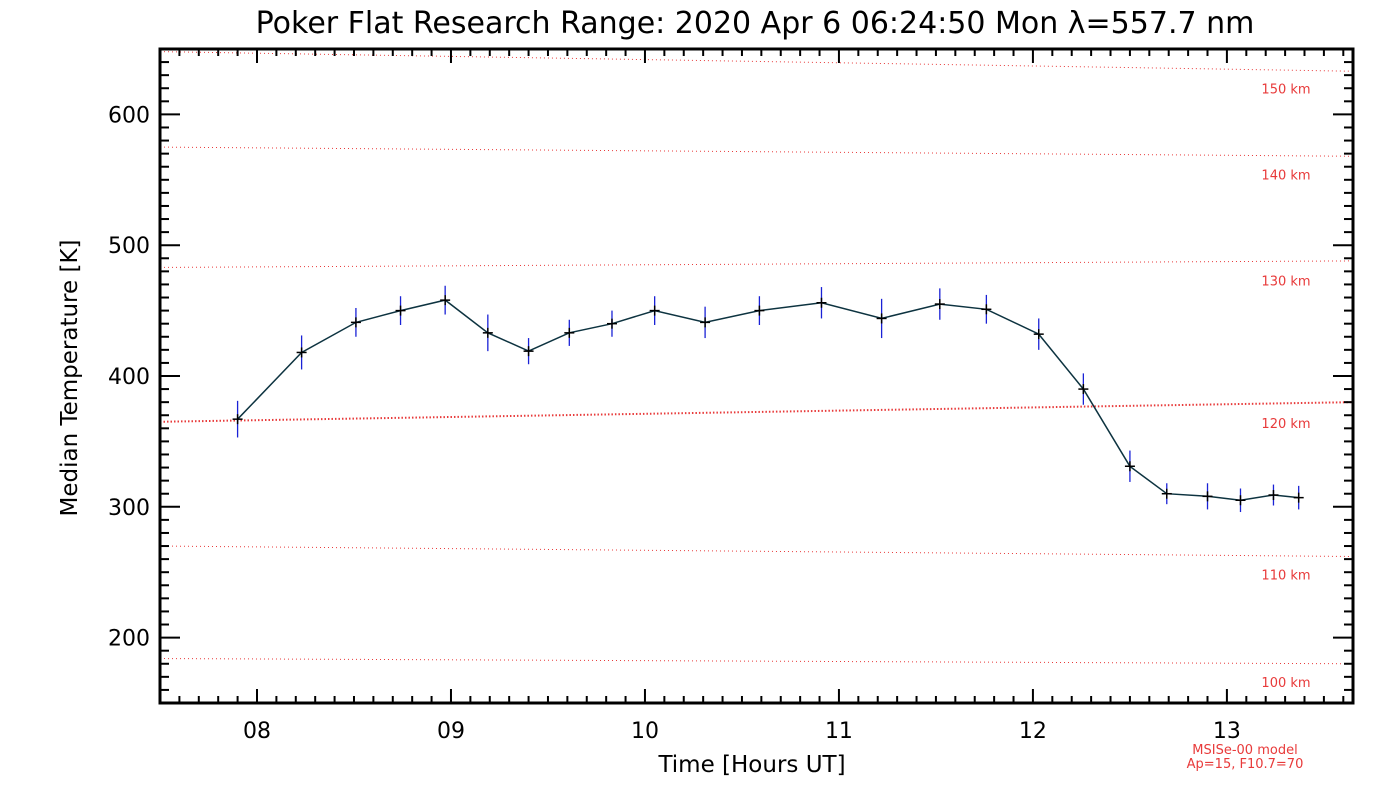 The image size is (1400, 800). What do you see at coordinates (129, 377) in the screenshot?
I see `y-tick-label: 400` at bounding box center [129, 377].